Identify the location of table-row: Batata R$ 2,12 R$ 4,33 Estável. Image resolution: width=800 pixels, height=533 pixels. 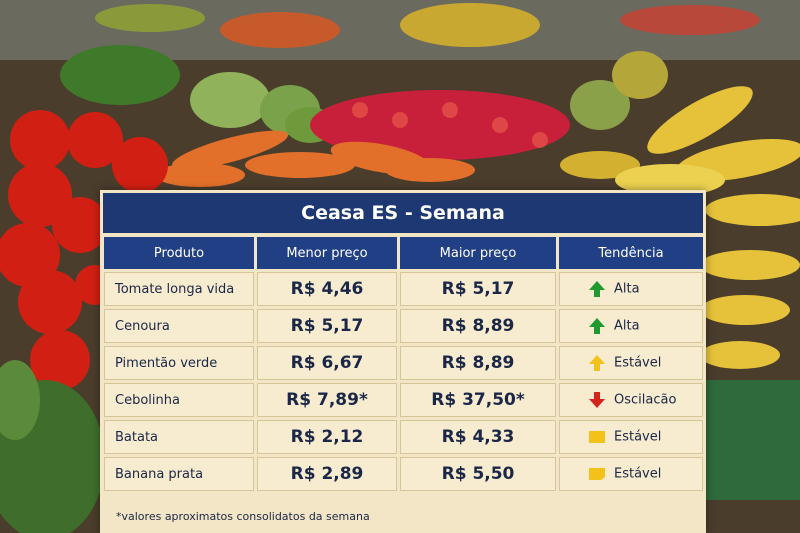
(403, 437).